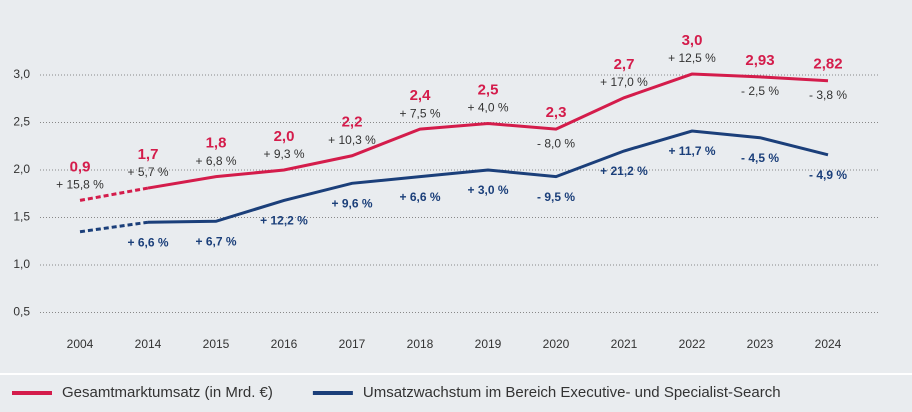 This screenshot has width=912, height=412. I want to click on legend-label: Gesamtmarktumsatz (in Mrd. €), so click(167, 392).